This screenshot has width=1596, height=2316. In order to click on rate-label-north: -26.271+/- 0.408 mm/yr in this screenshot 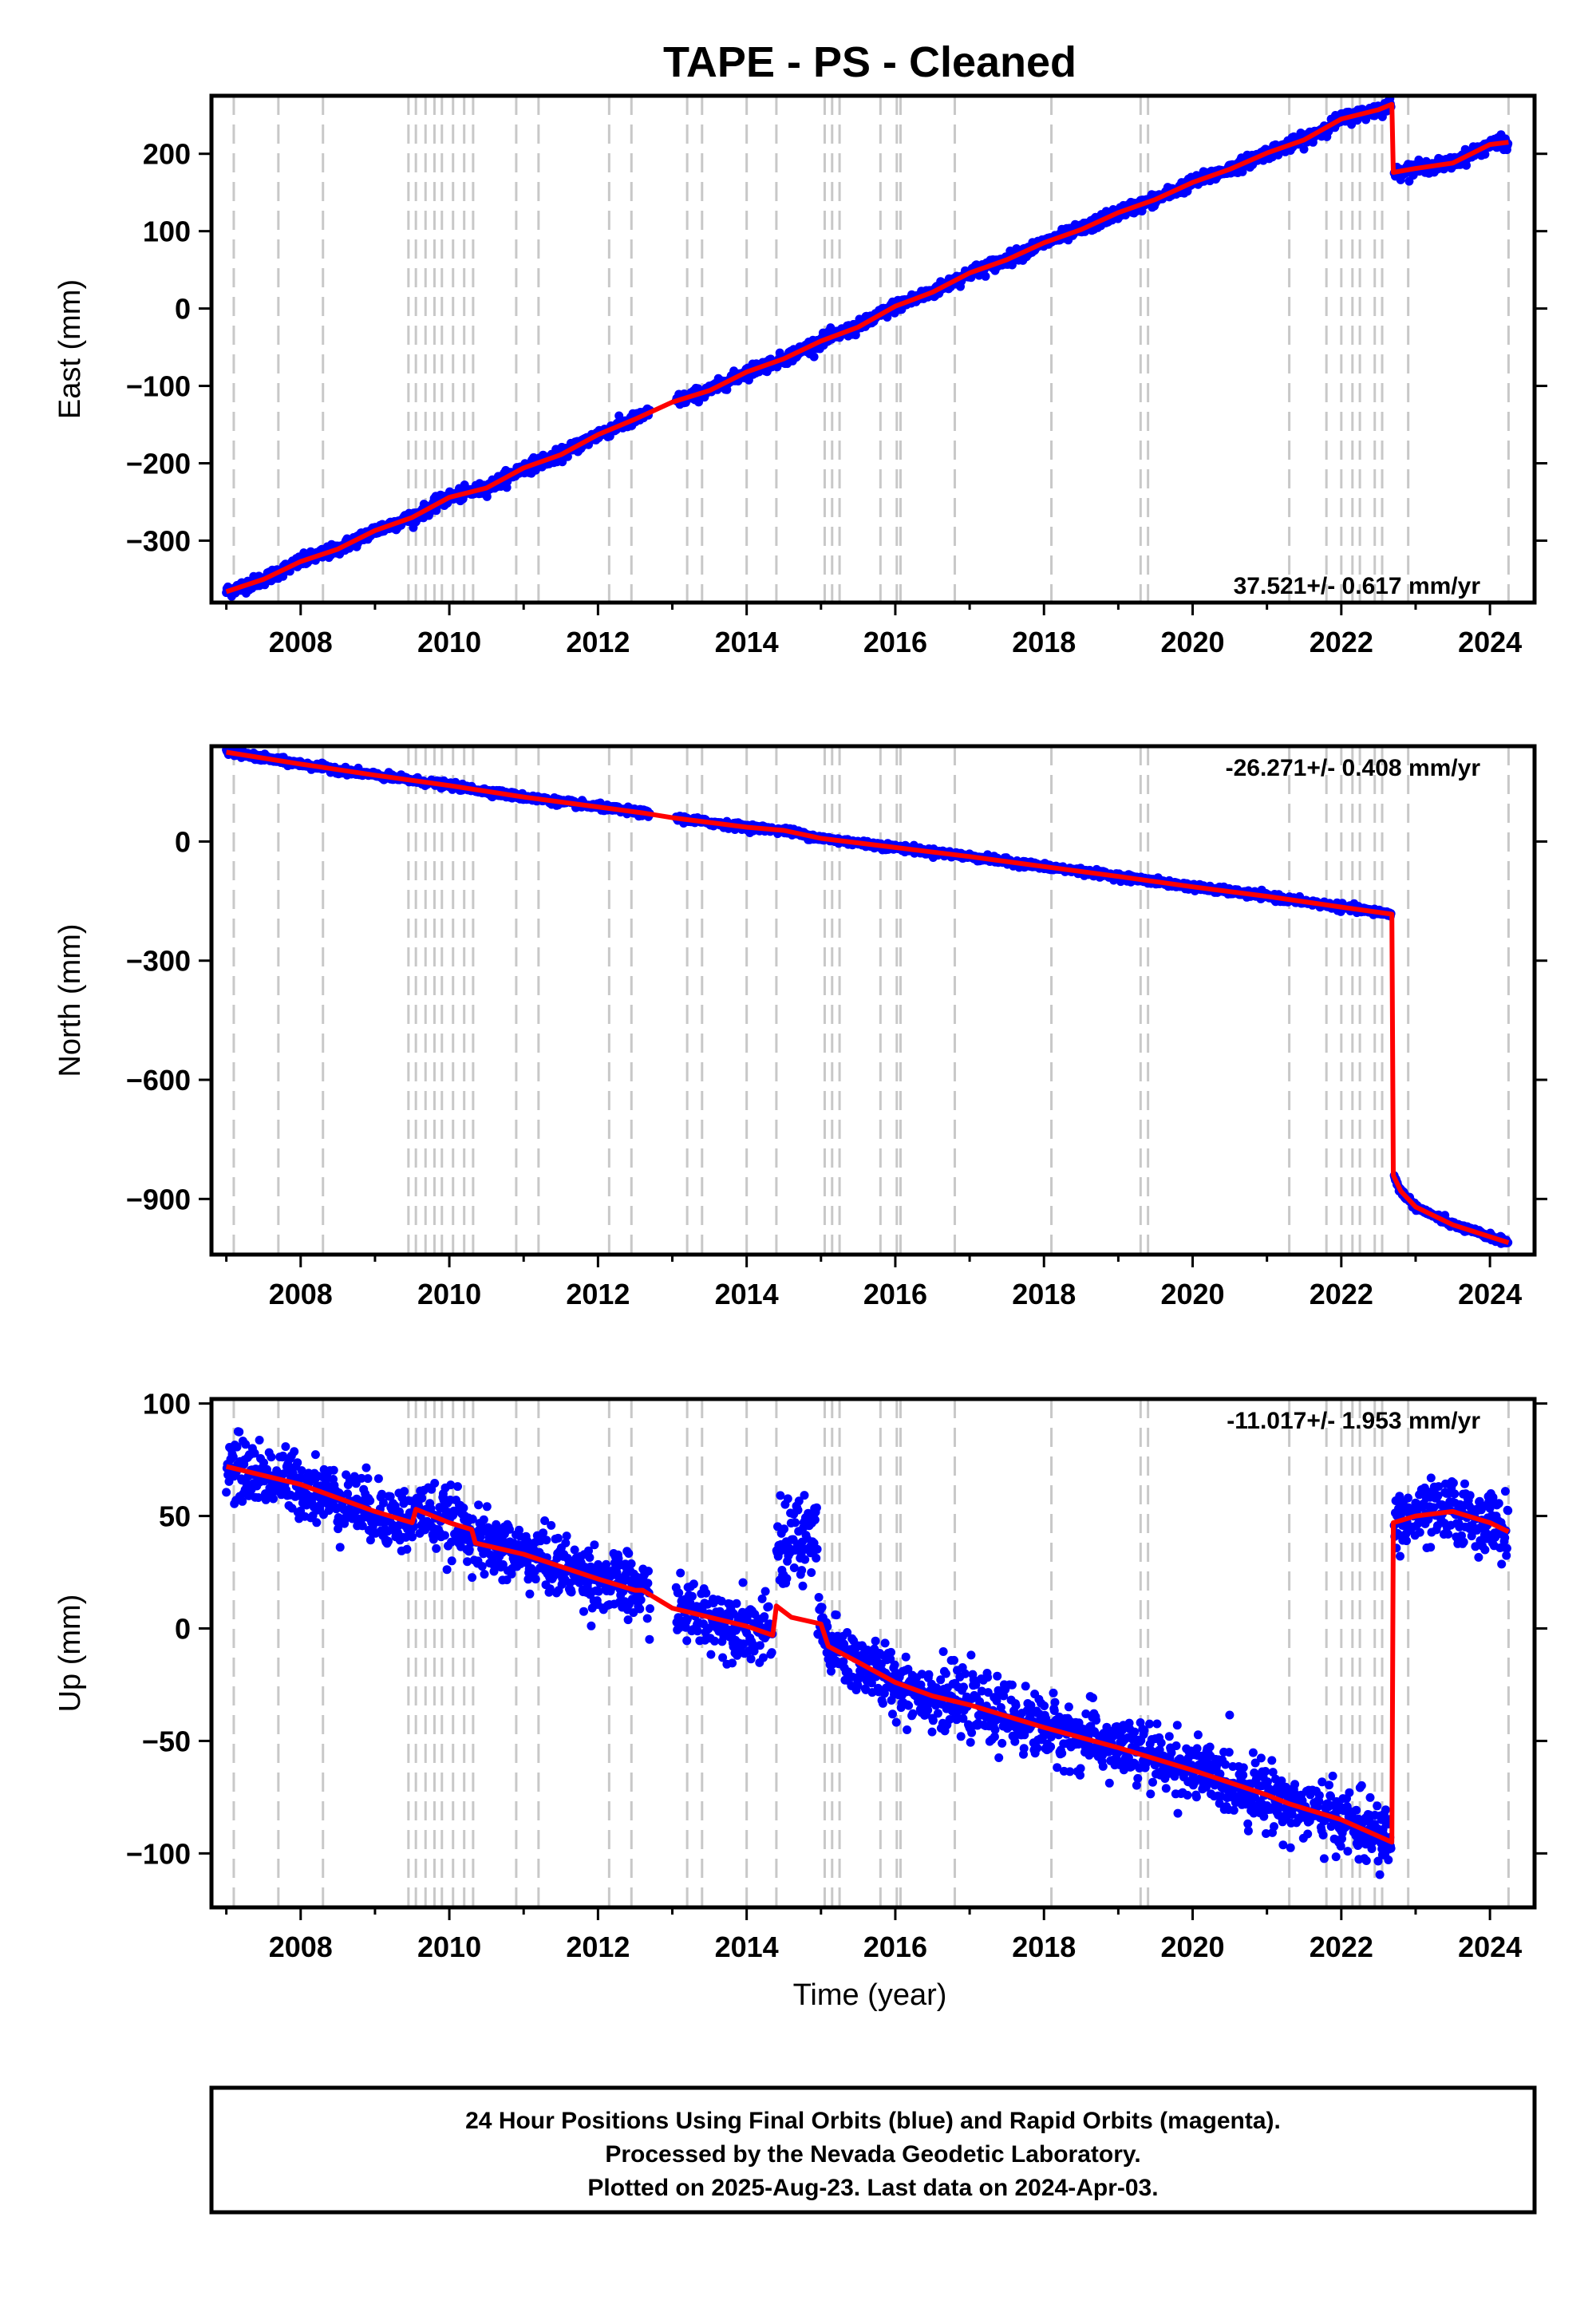, I will do `click(1353, 768)`.